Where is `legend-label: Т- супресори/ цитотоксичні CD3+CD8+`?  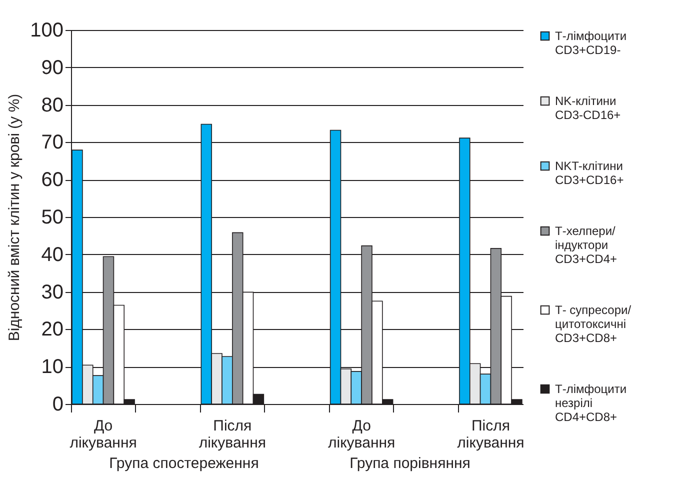 legend-label: Т- супресори/ цитотоксичні CD3+CD8+ is located at coordinates (593, 324).